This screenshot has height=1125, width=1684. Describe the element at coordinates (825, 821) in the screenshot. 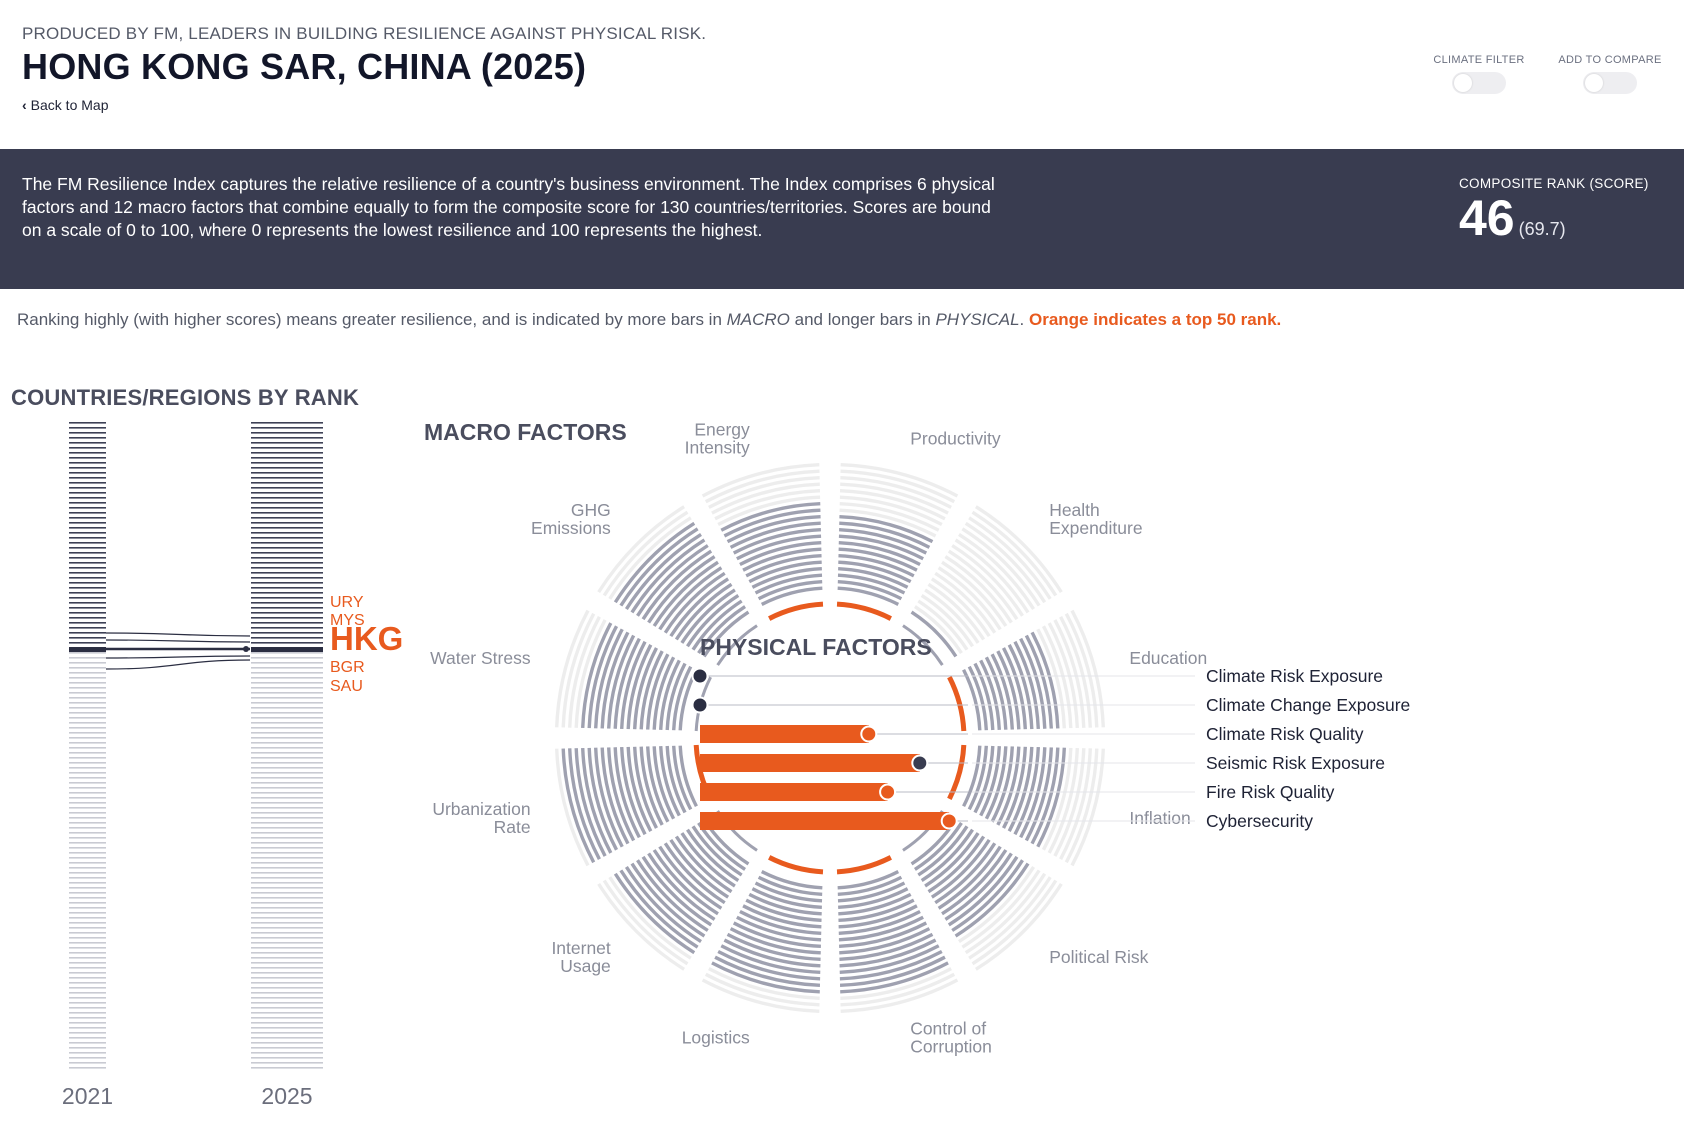

I see `physical-bar` at that location.